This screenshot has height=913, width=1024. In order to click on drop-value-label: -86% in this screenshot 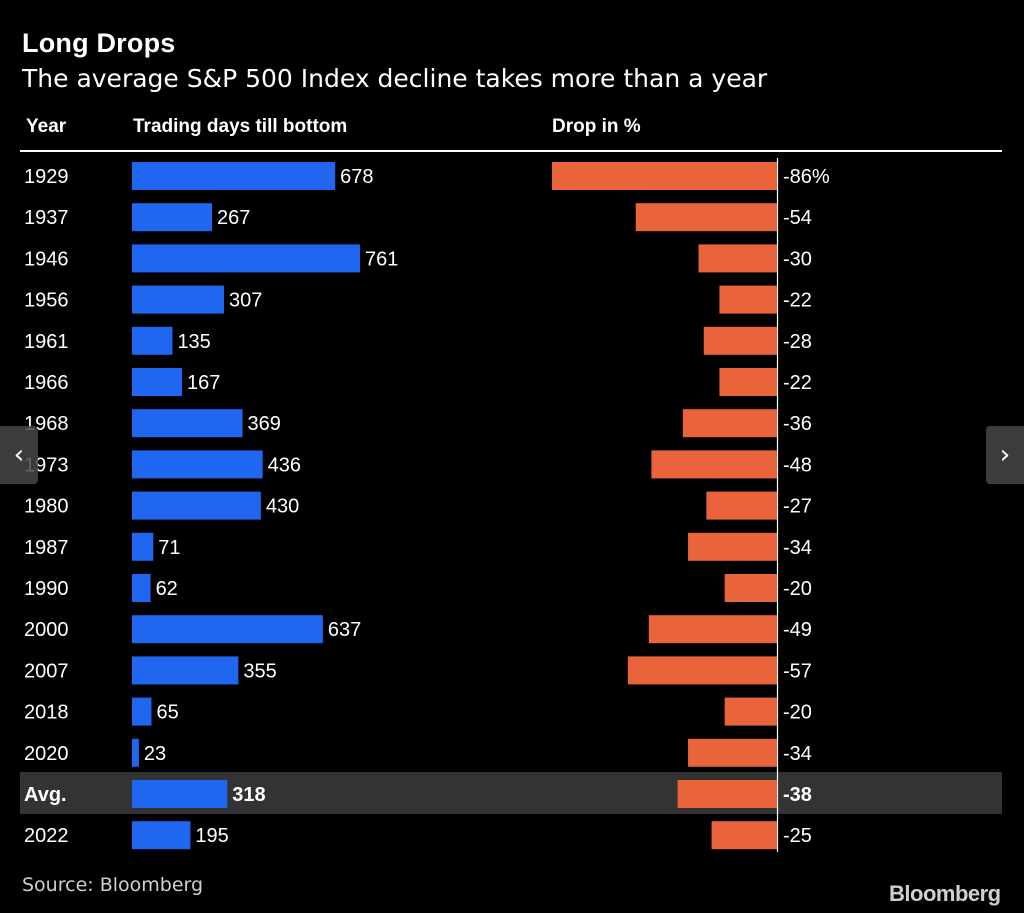, I will do `click(806, 177)`.